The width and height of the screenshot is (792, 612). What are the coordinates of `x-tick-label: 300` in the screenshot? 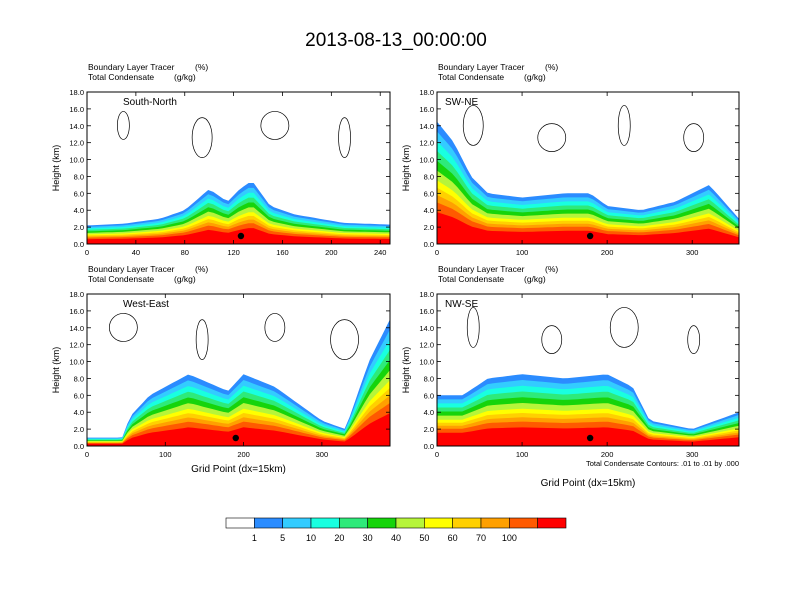 It's located at (692, 454).